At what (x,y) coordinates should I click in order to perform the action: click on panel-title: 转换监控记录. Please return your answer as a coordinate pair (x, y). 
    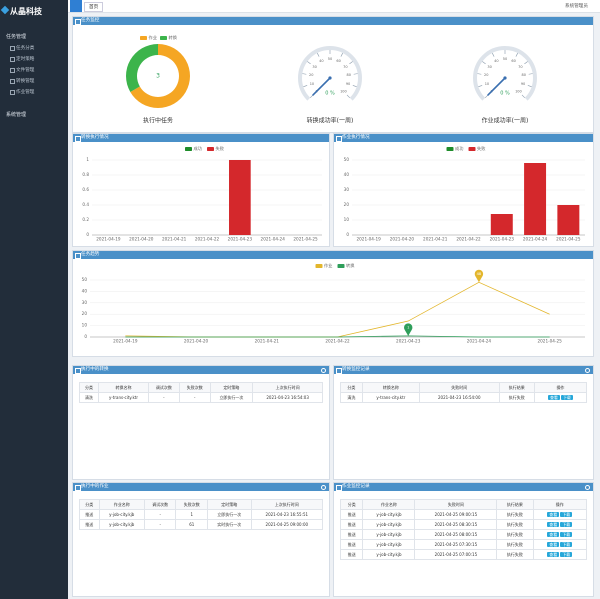
    Looking at the image, I should click on (463, 370).